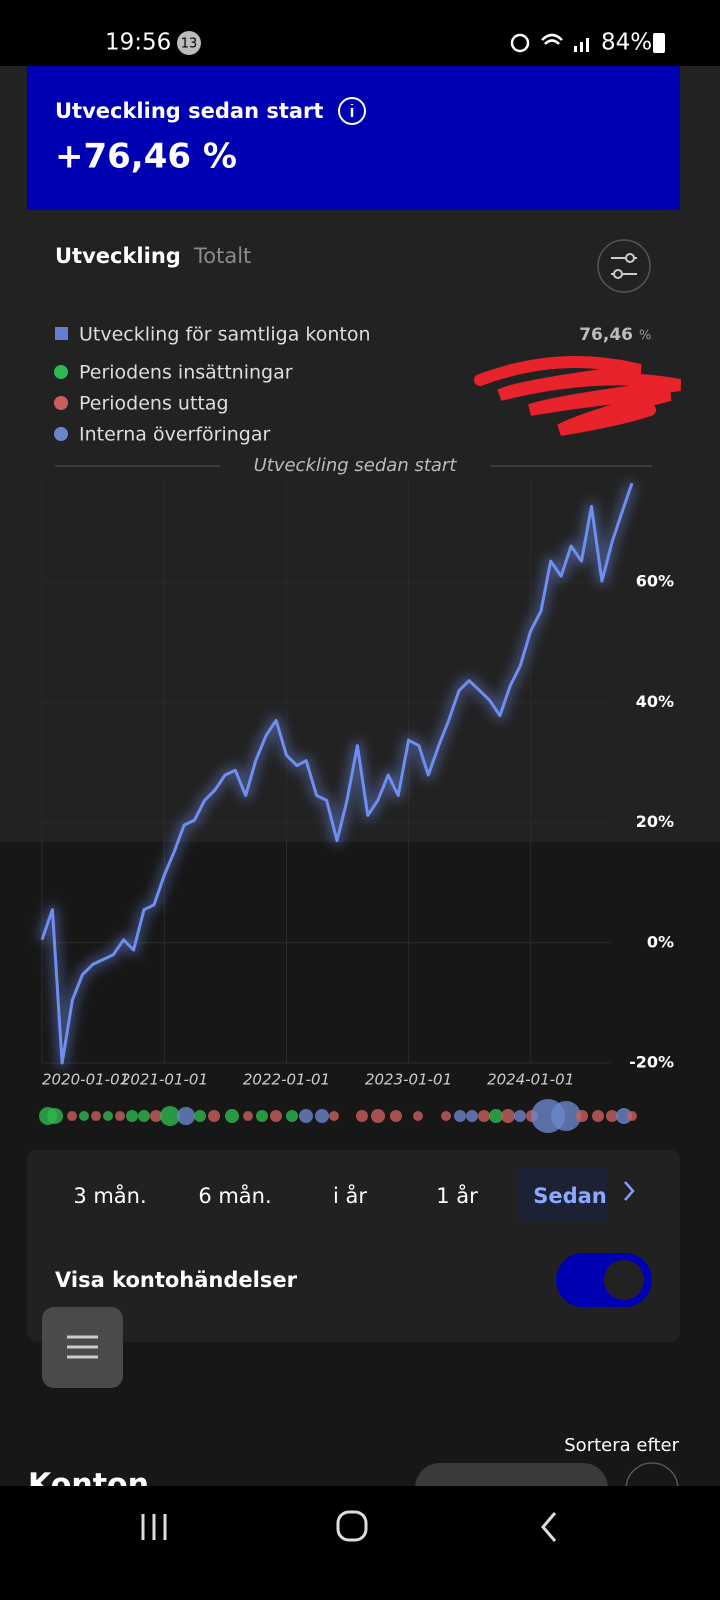 This screenshot has width=720, height=1600. Describe the element at coordinates (651, 1062) in the screenshot. I see `y-tick-label: -20%` at that location.